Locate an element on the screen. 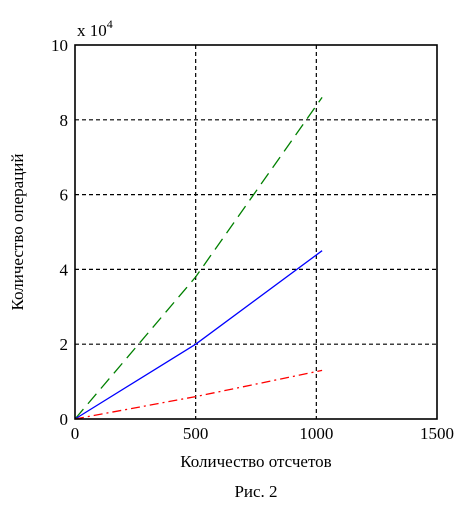 Image resolution: width=457 pixels, height=506 pixels. y-tick-label: 10 is located at coordinates (59, 45).